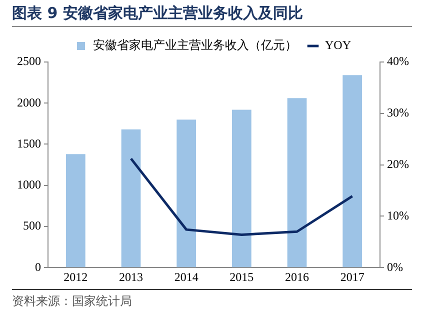  What do you see at coordinates (195, 45) in the screenshot?
I see `legend-label: 安徽省家电产业主营业务收入（亿元）` at bounding box center [195, 45].